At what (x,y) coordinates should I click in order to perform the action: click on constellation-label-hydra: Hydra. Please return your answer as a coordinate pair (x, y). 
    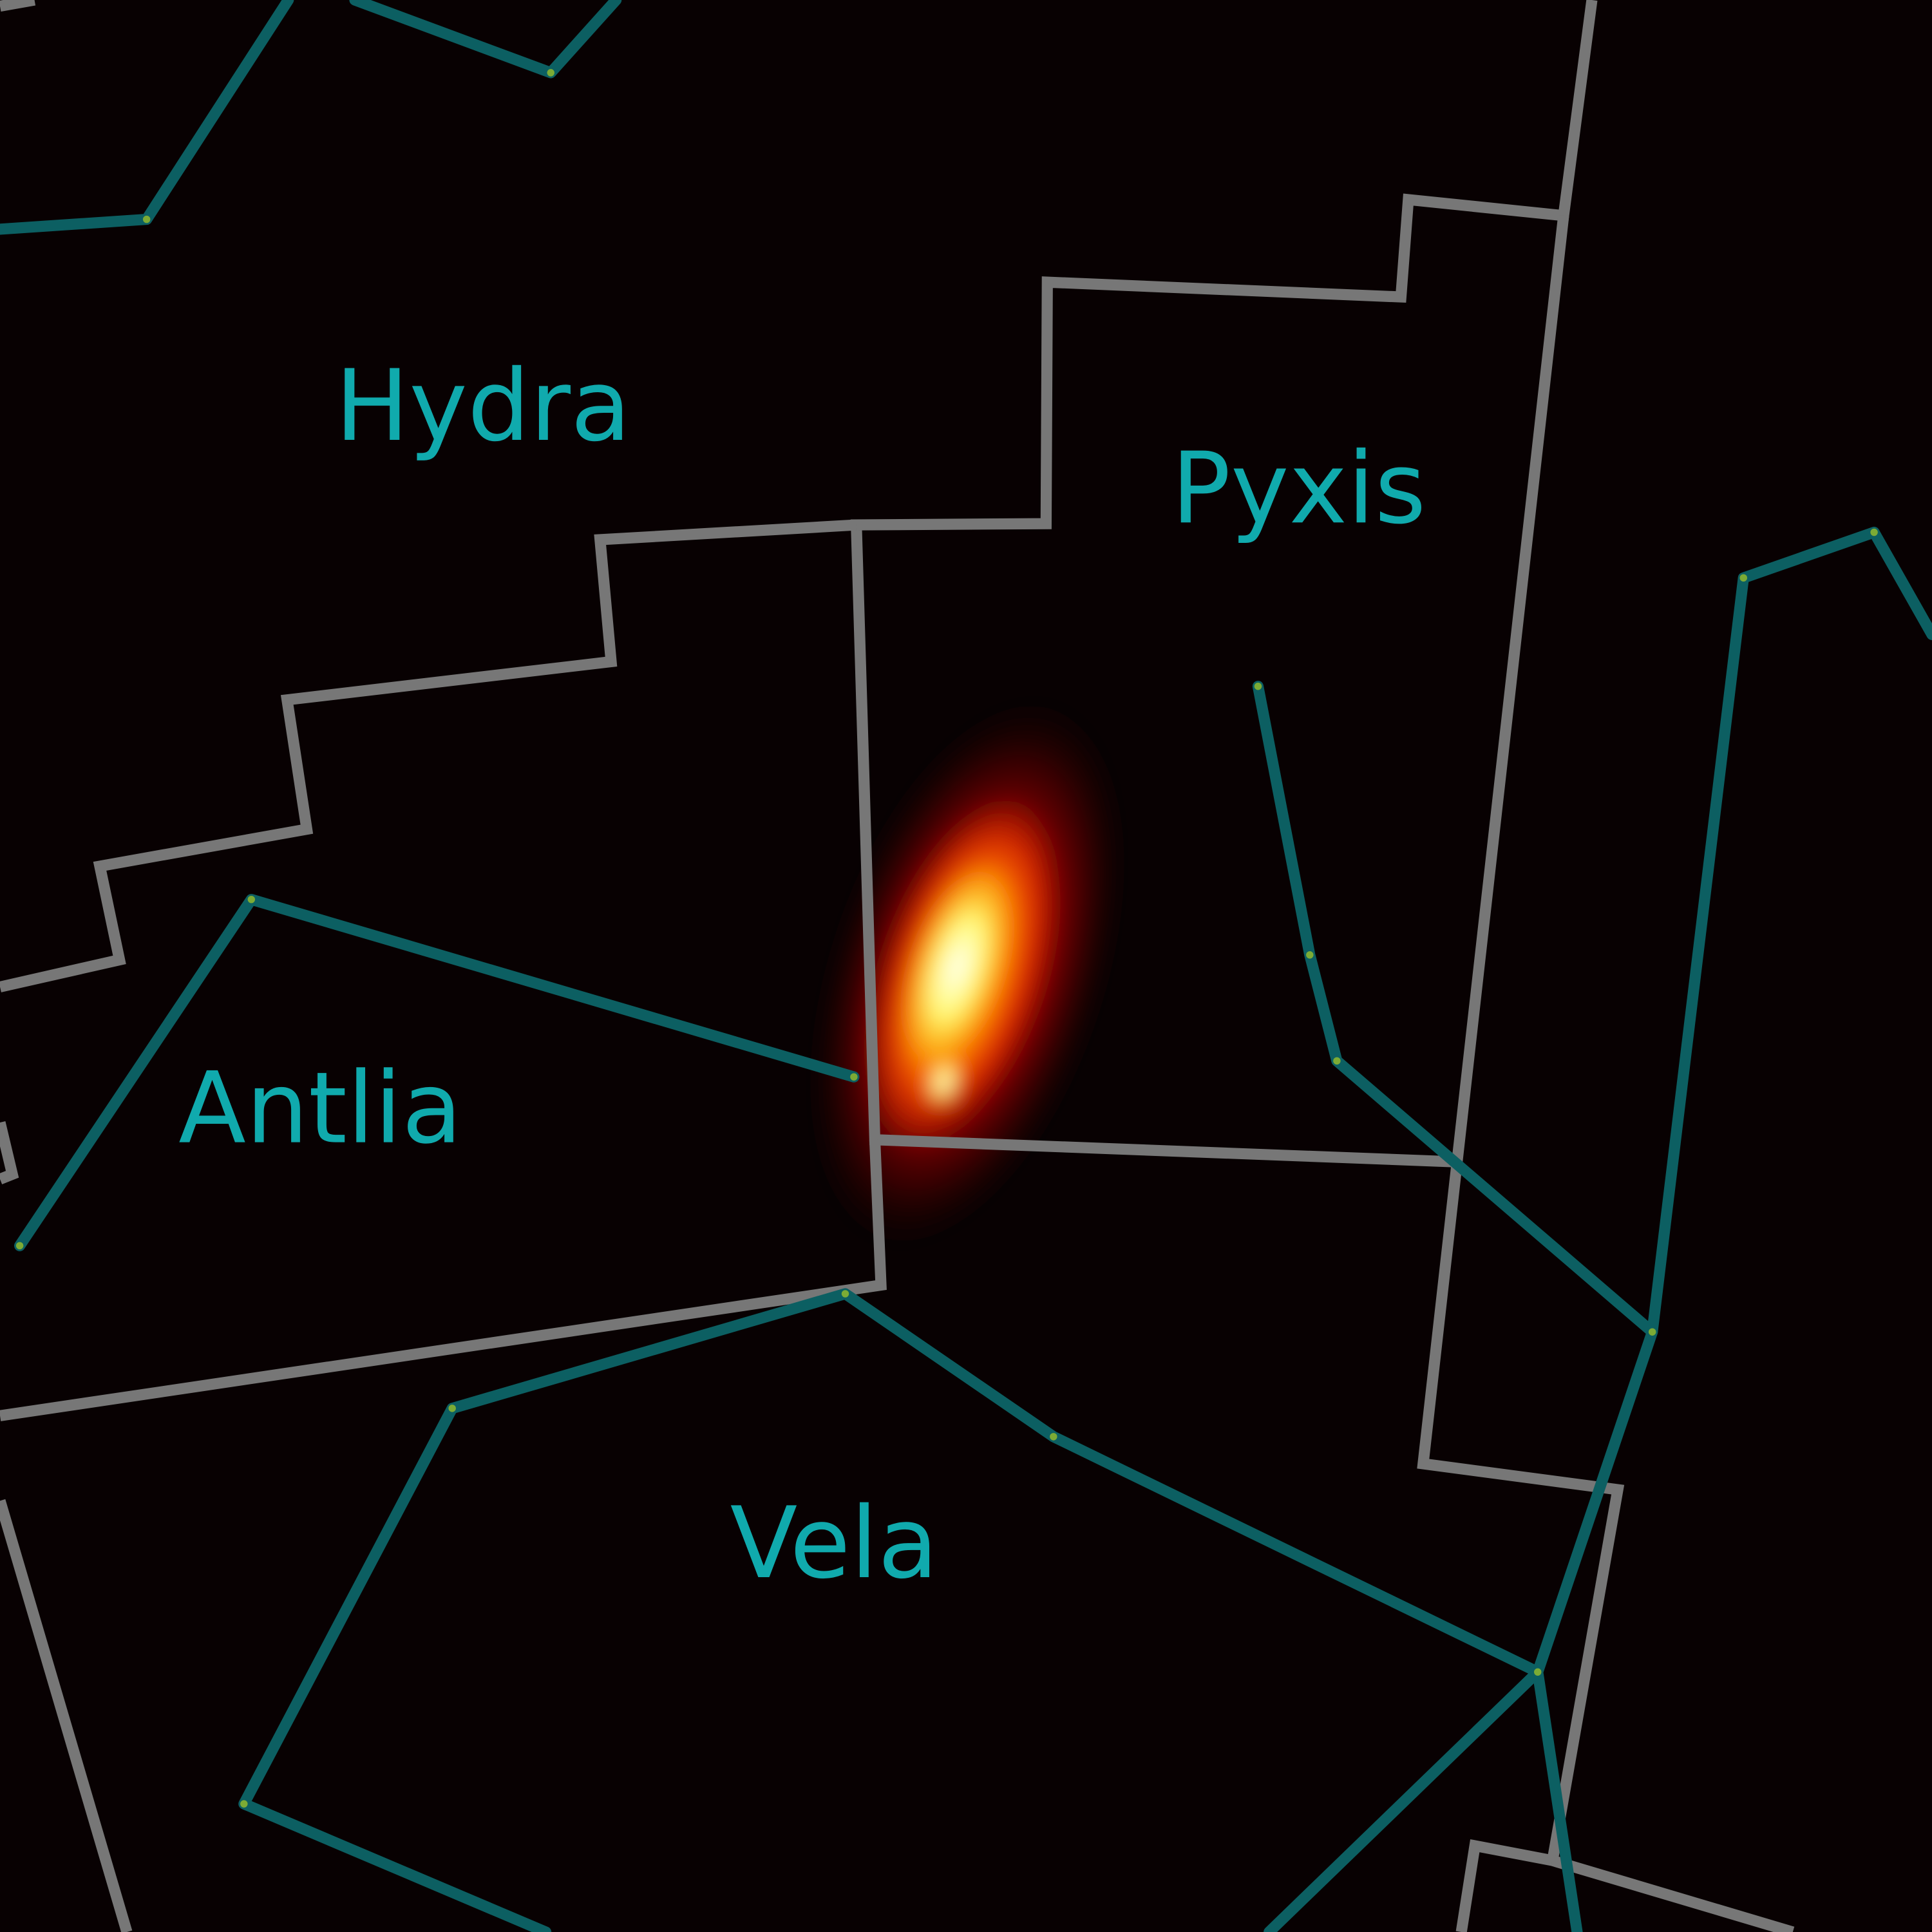
    Looking at the image, I should click on (483, 406).